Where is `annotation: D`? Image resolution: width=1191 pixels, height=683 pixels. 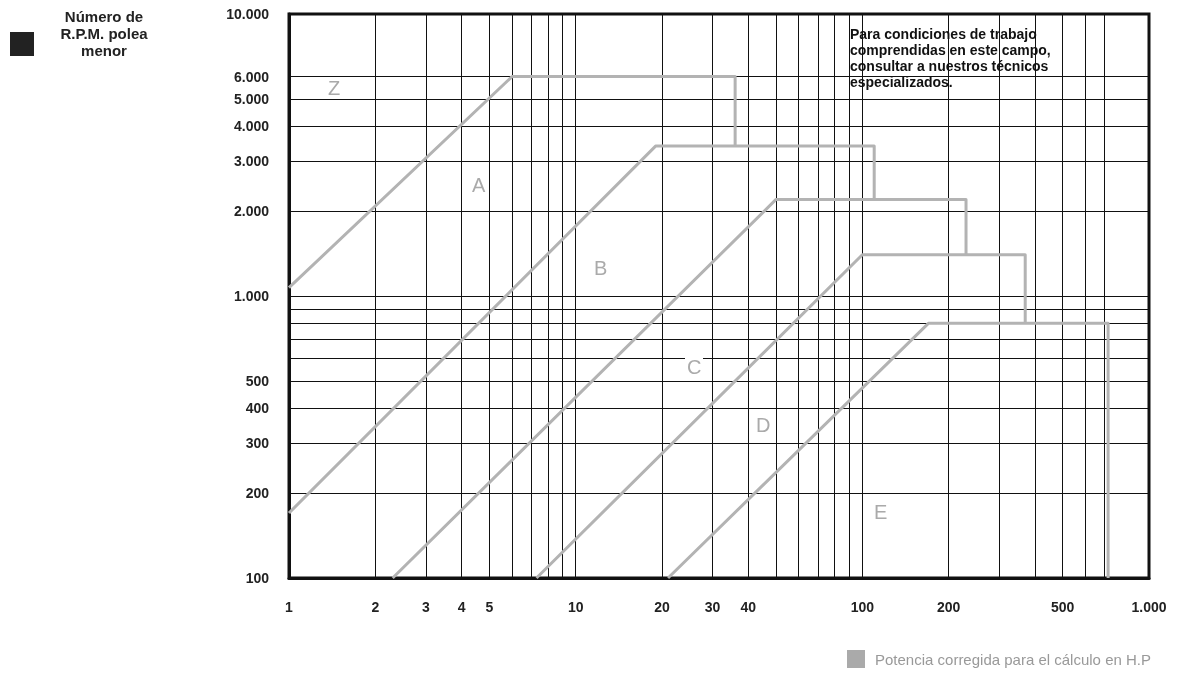 annotation: D is located at coordinates (763, 425).